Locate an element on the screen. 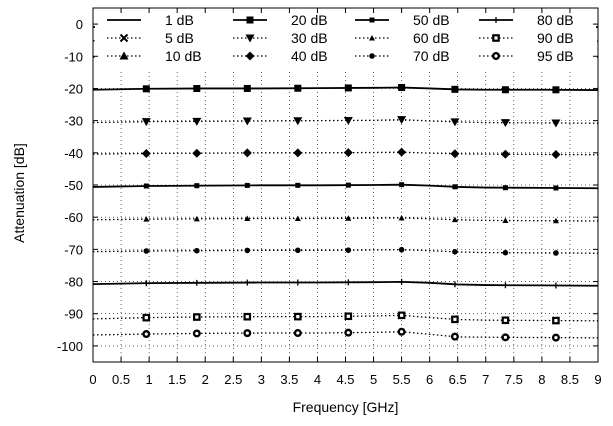 The image size is (613, 426). x-tick-label: 3.5 is located at coordinates (289, 379).